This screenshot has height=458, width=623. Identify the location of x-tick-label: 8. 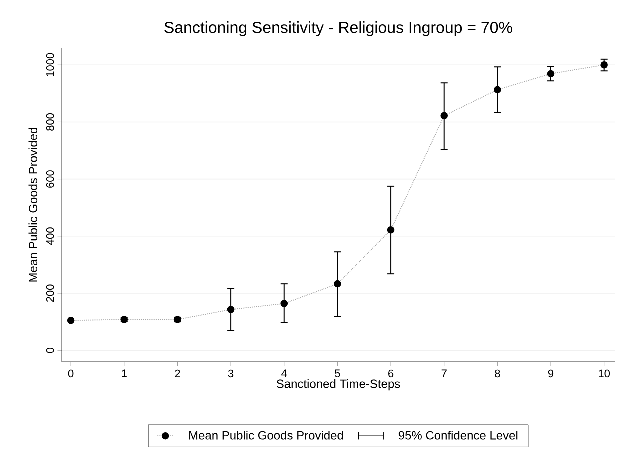
(497, 374).